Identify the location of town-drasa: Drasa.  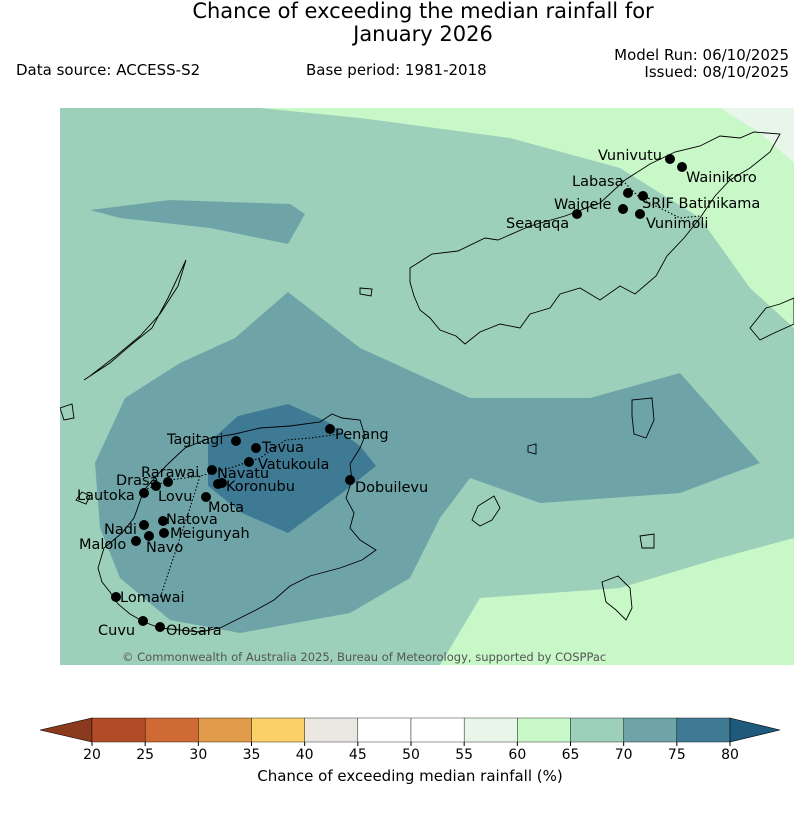
(144, 481).